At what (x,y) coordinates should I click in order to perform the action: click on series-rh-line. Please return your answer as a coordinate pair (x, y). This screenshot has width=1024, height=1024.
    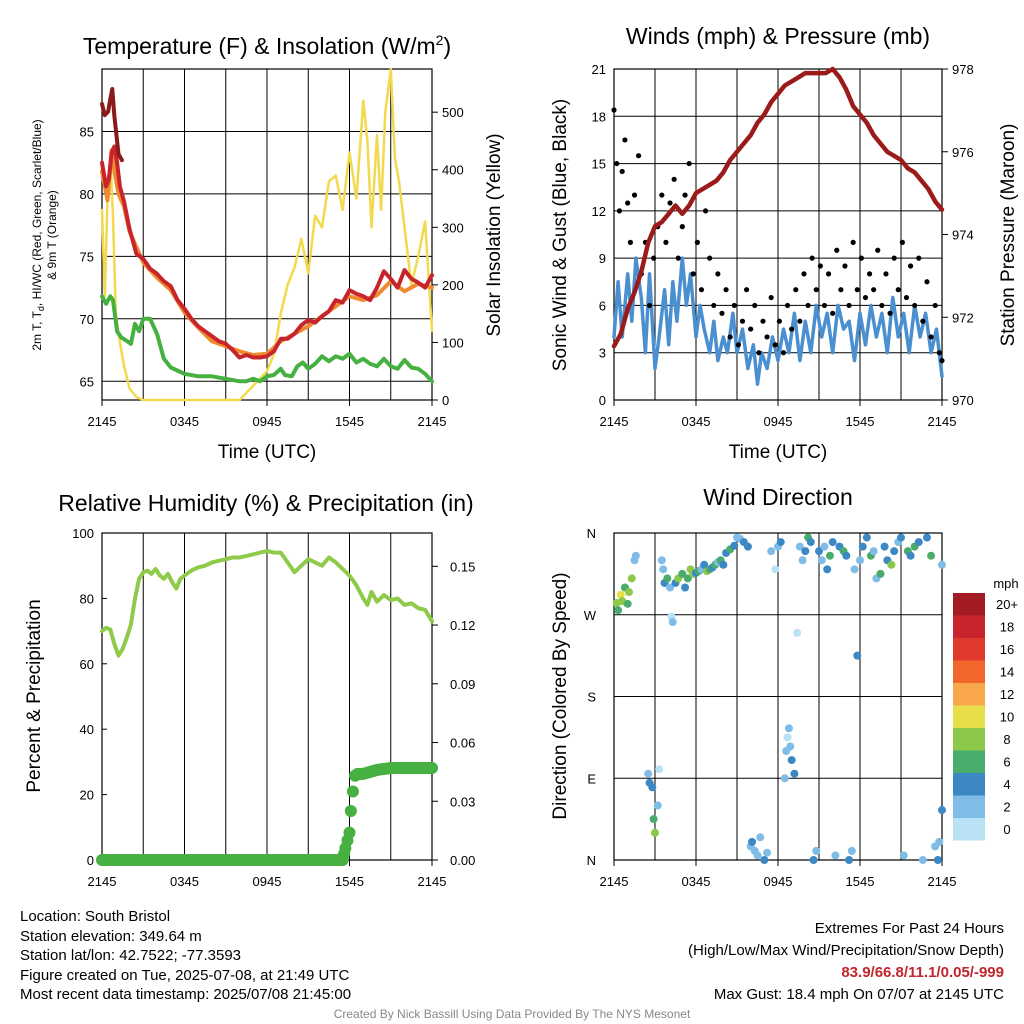
    Looking at the image, I should click on (267, 603).